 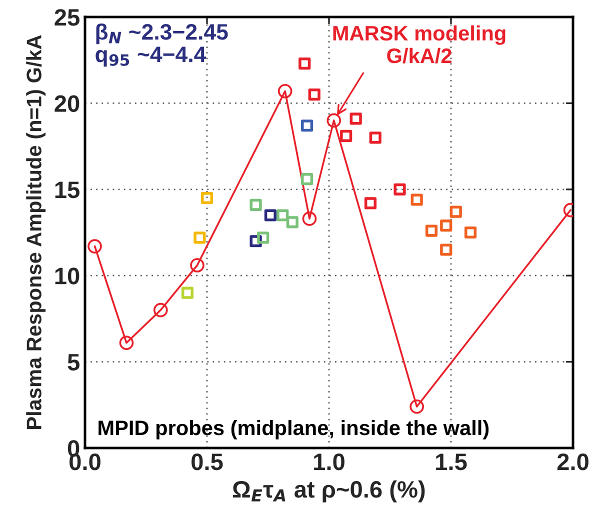 What do you see at coordinates (67, 103) in the screenshot?
I see `y-tick-label: 20` at bounding box center [67, 103].